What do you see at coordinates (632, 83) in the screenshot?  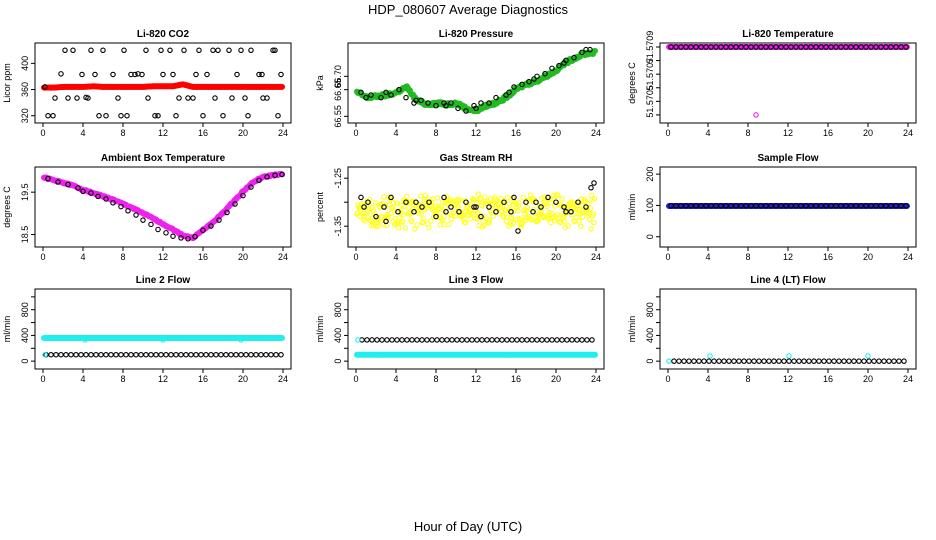 I see `y-axis-label: degrees C` at bounding box center [632, 83].